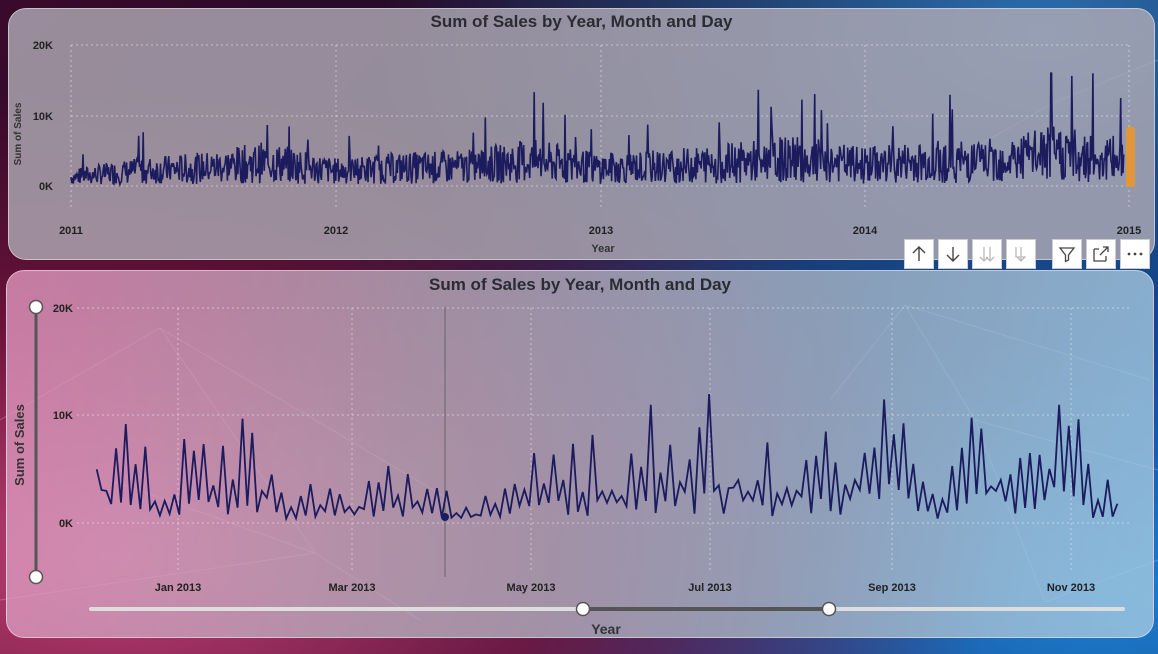 Image resolution: width=1158 pixels, height=654 pixels. What do you see at coordinates (601, 231) in the screenshot?
I see `x-tick-2013: 2013` at bounding box center [601, 231].